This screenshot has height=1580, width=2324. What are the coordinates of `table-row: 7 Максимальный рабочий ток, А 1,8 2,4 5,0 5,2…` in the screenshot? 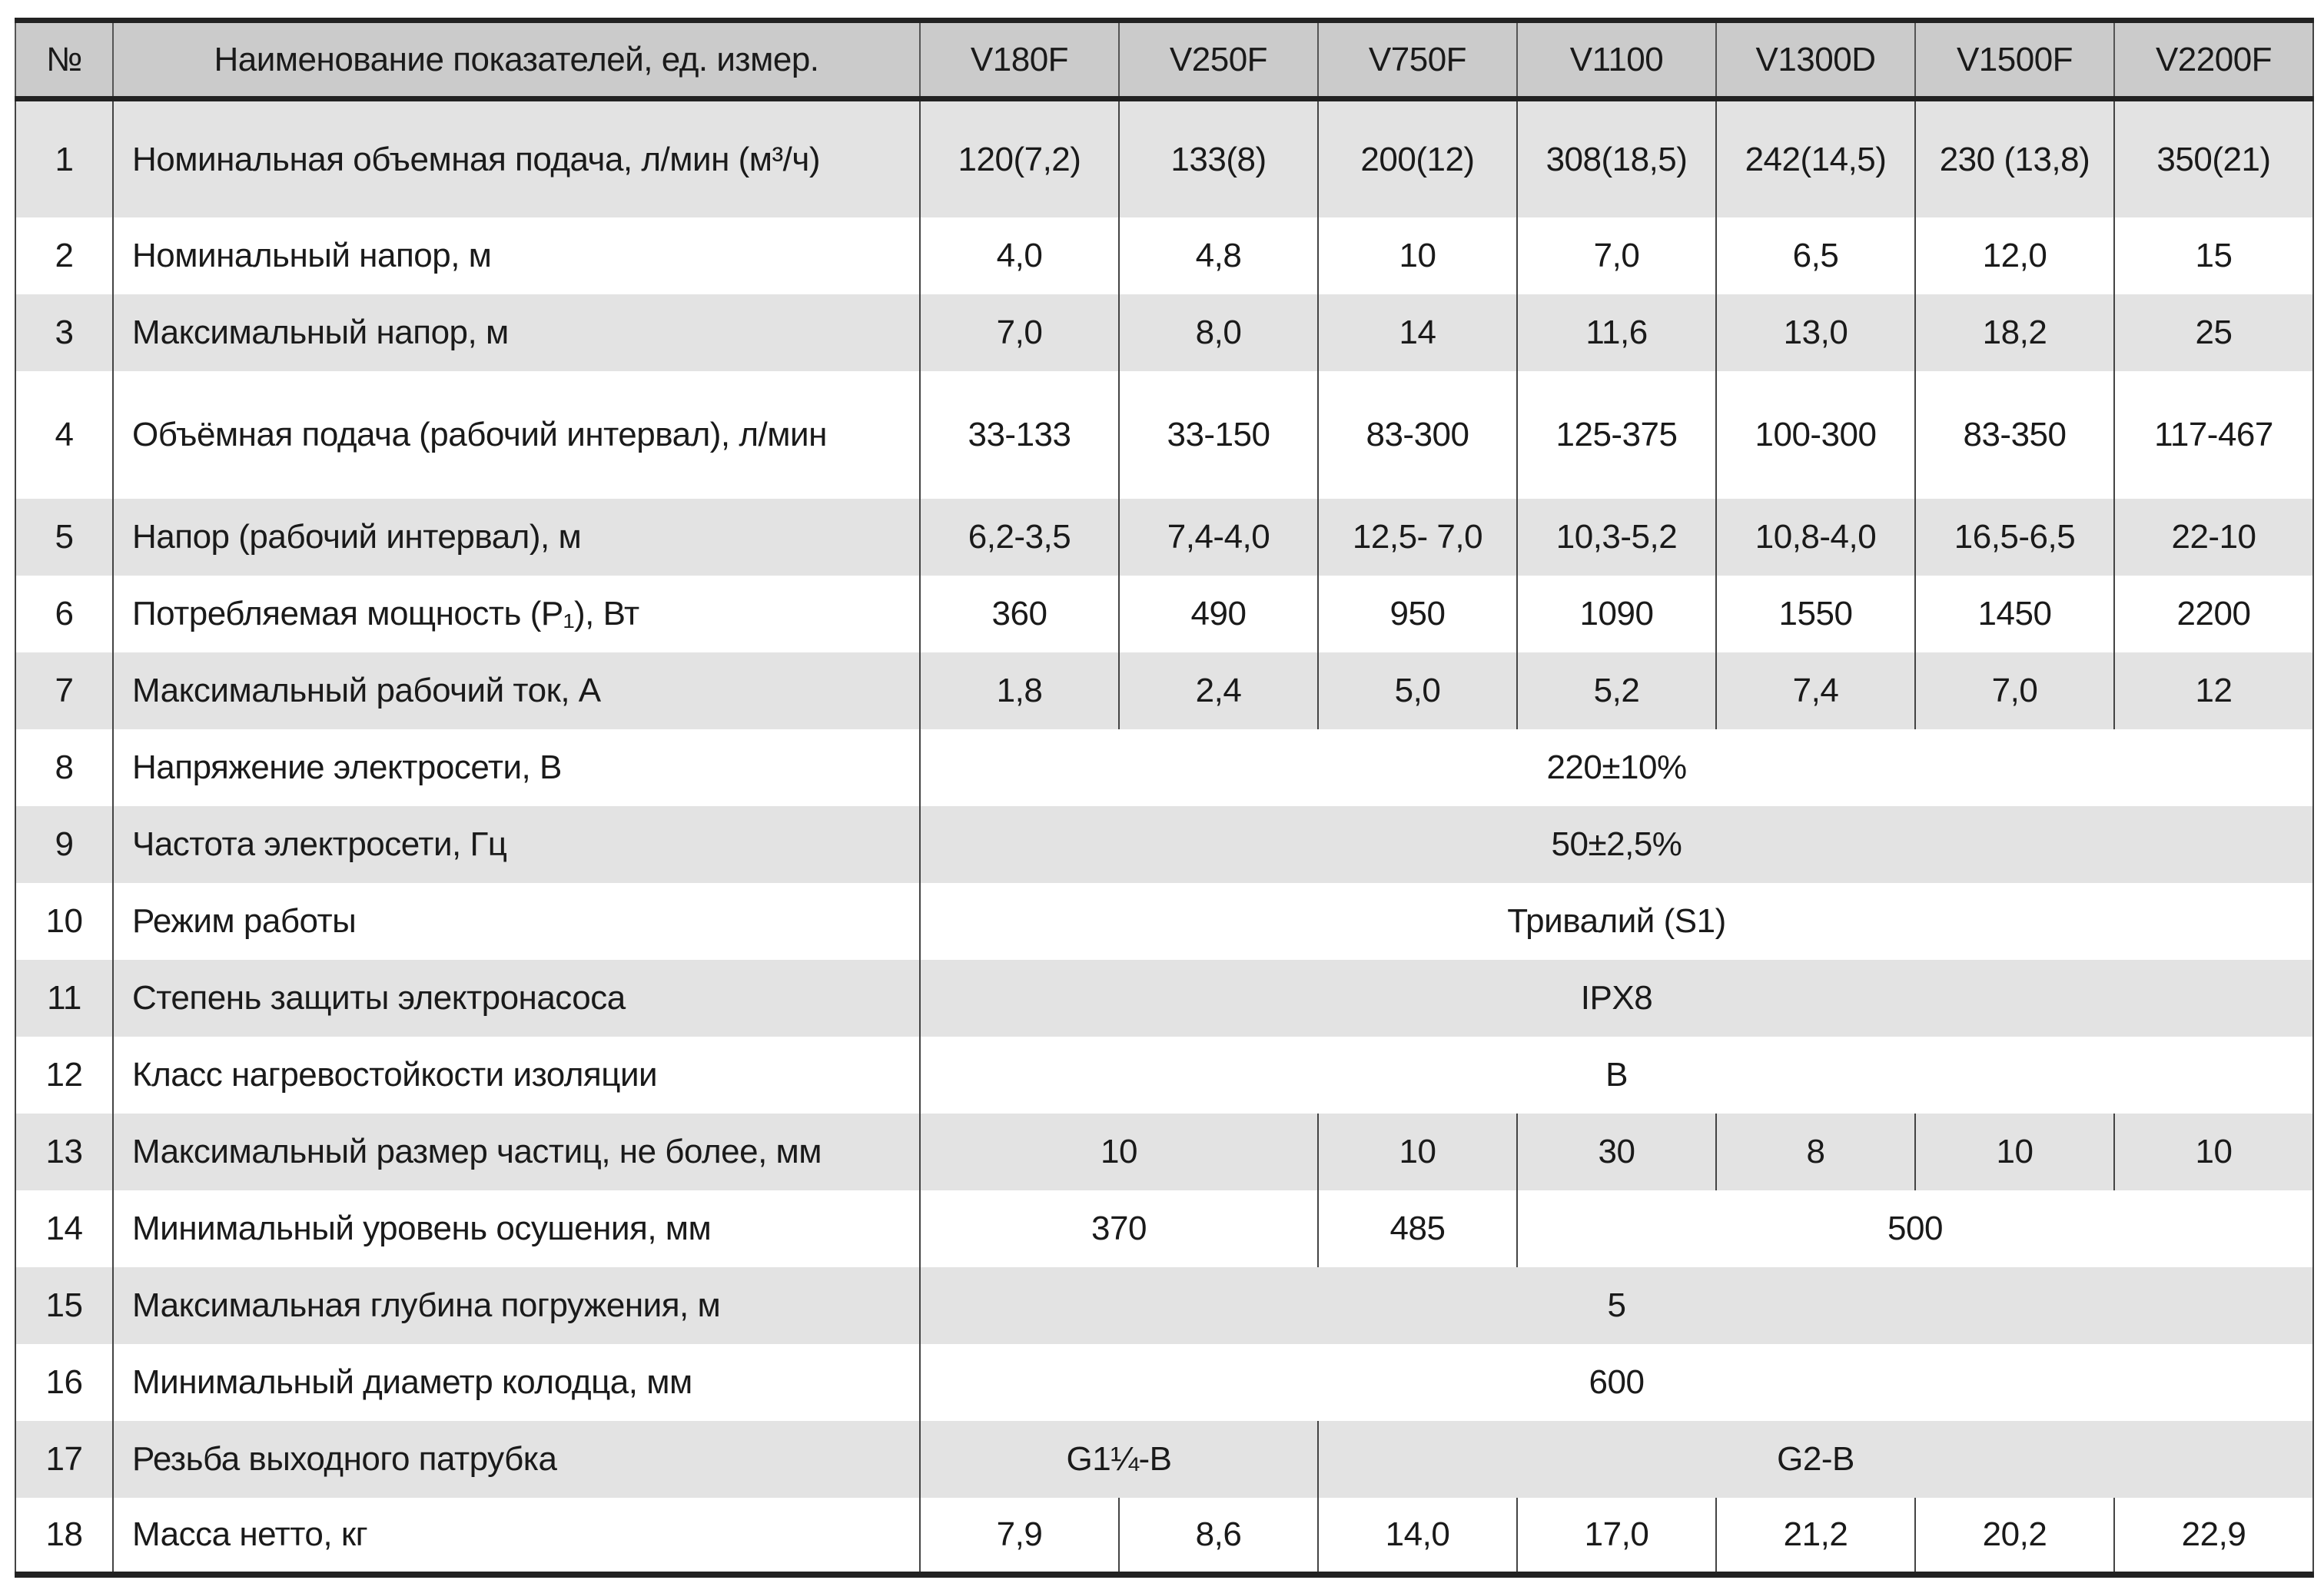 It's located at (1164, 691).